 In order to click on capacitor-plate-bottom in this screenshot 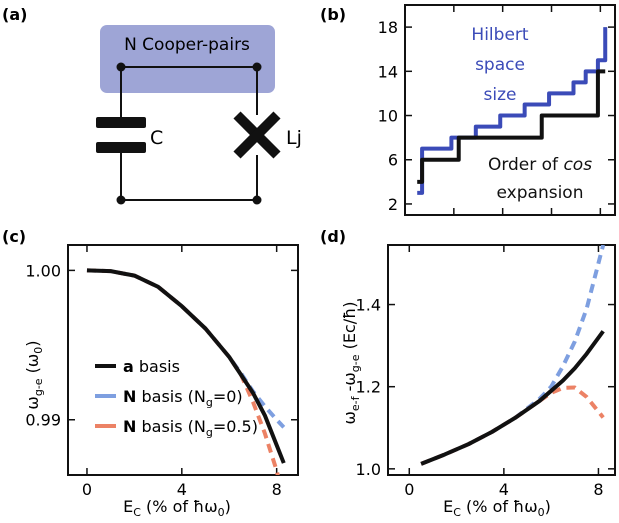, I will do `click(121, 147)`.